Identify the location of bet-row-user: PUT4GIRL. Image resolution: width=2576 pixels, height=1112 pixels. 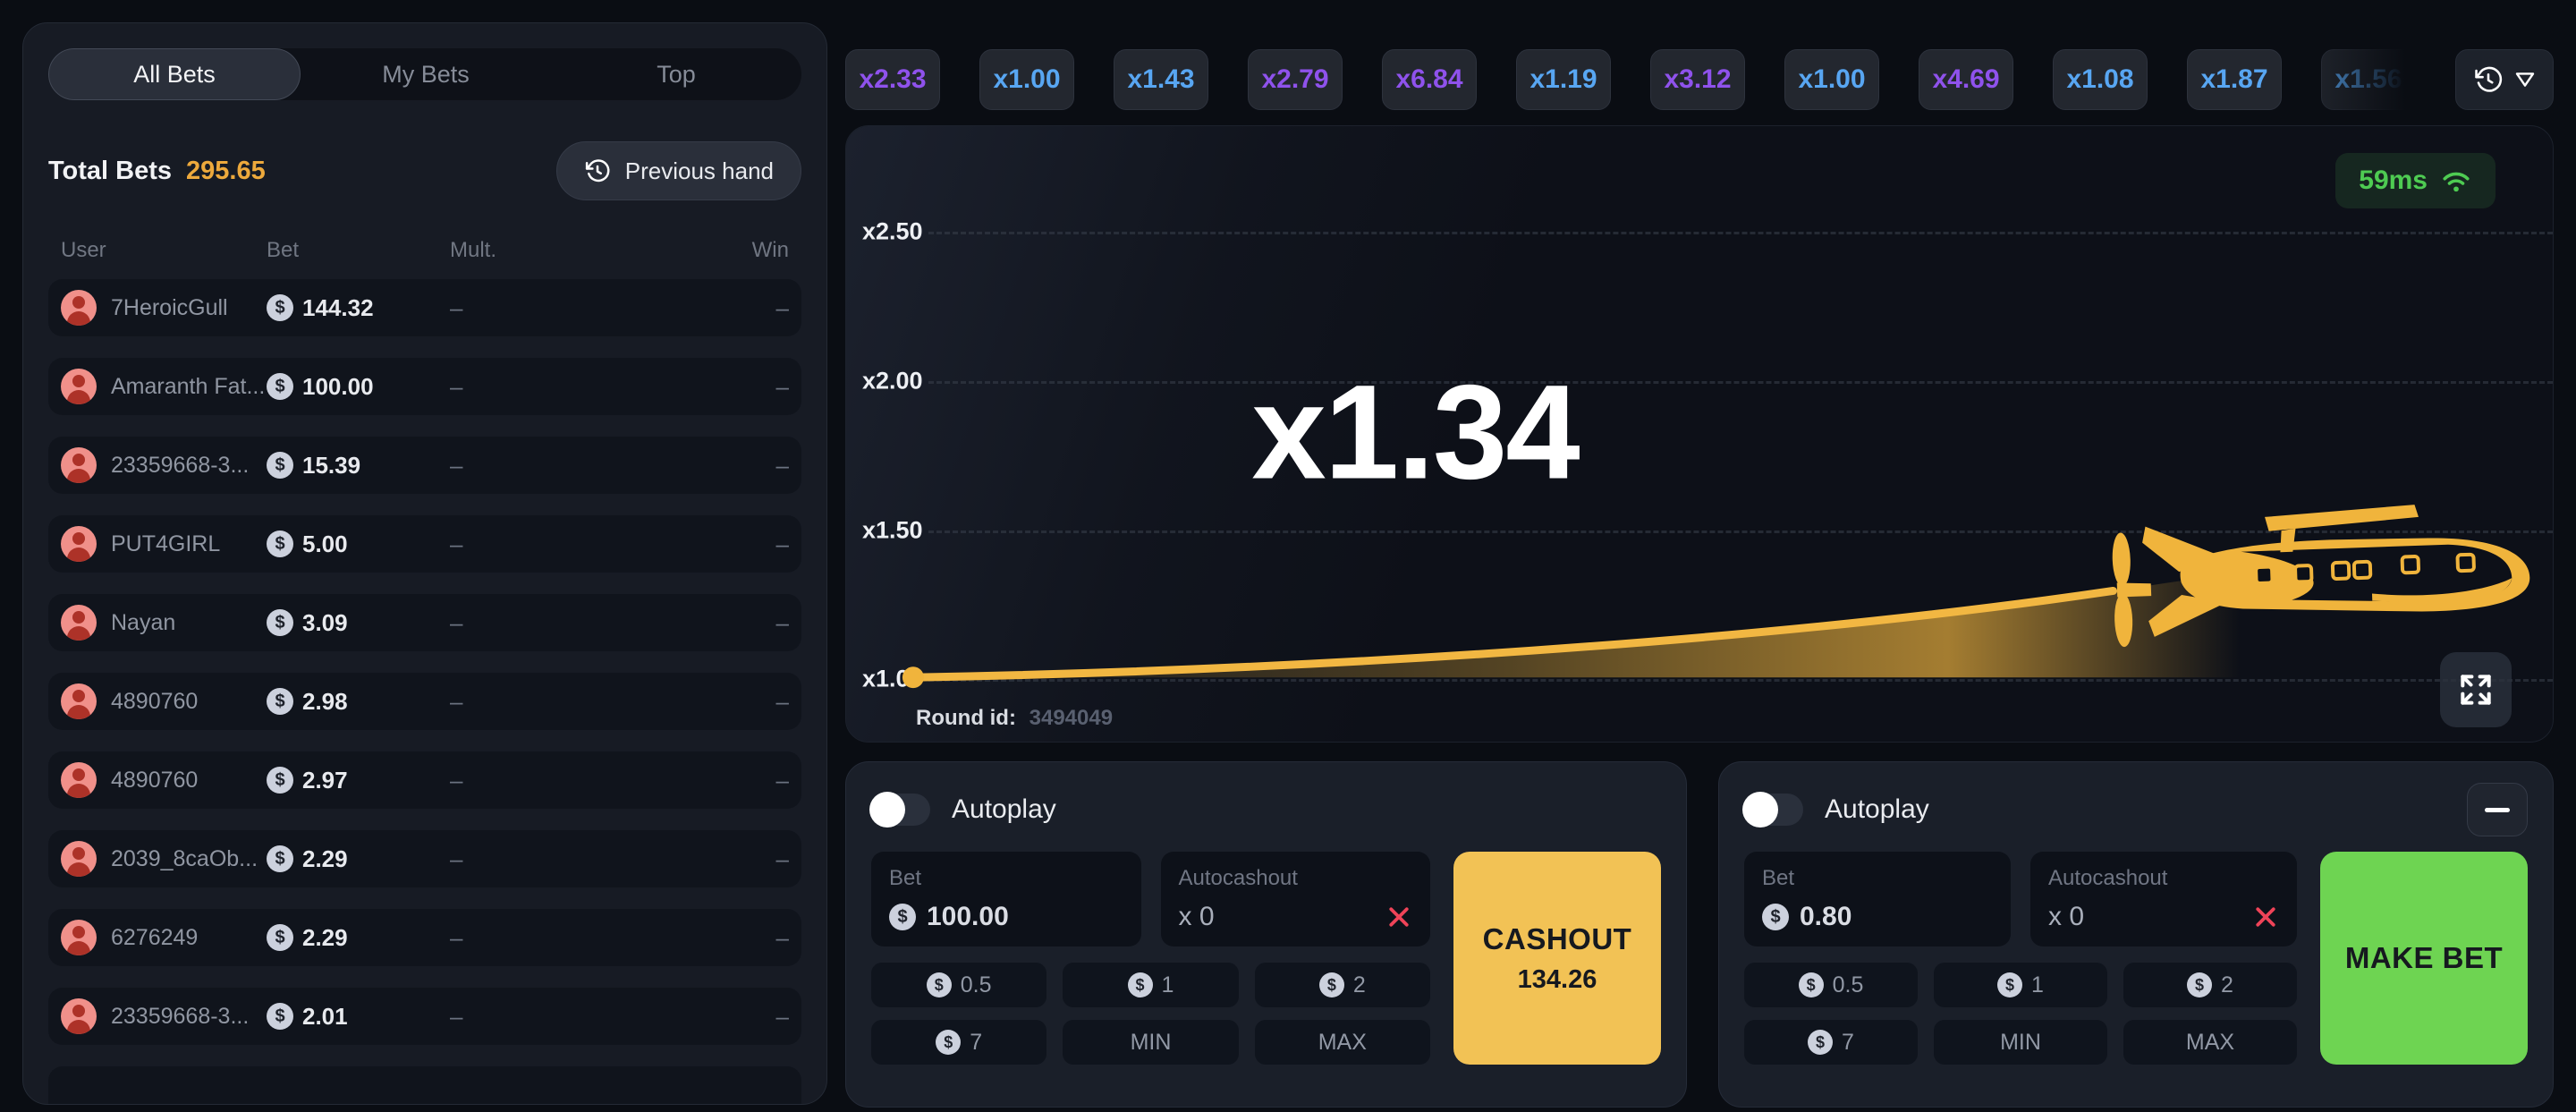
(164, 544).